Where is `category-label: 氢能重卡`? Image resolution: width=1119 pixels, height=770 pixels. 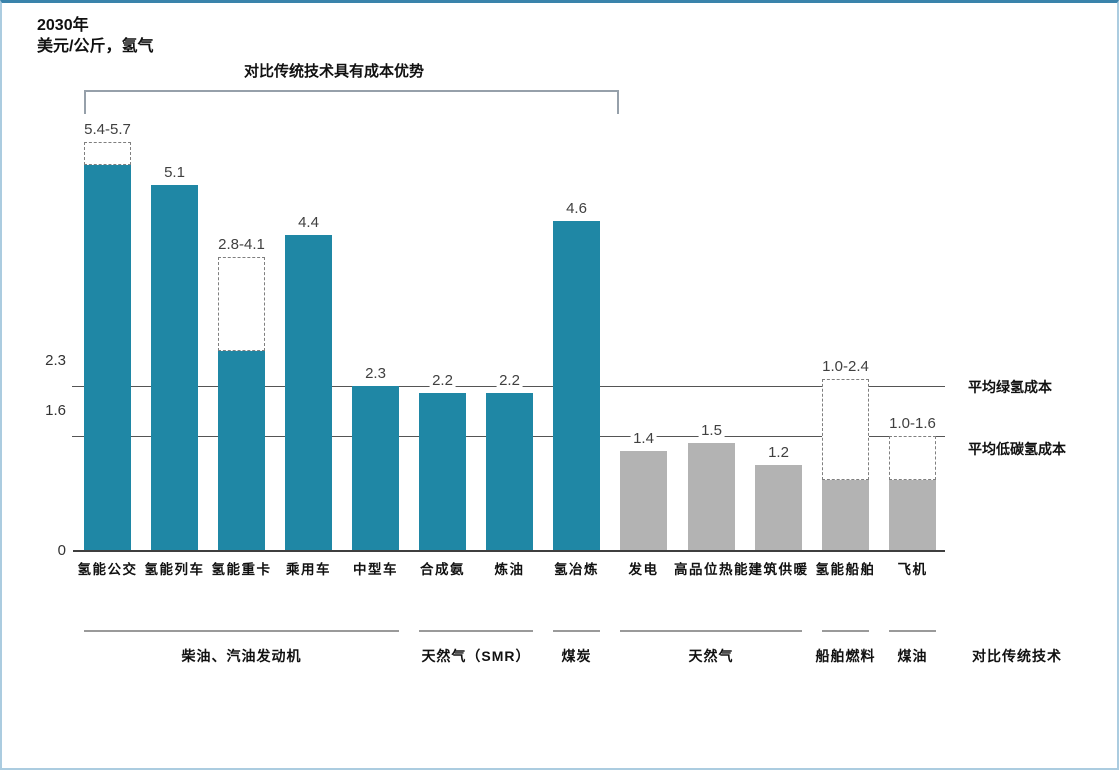 category-label: 氢能重卡 is located at coordinates (241, 569).